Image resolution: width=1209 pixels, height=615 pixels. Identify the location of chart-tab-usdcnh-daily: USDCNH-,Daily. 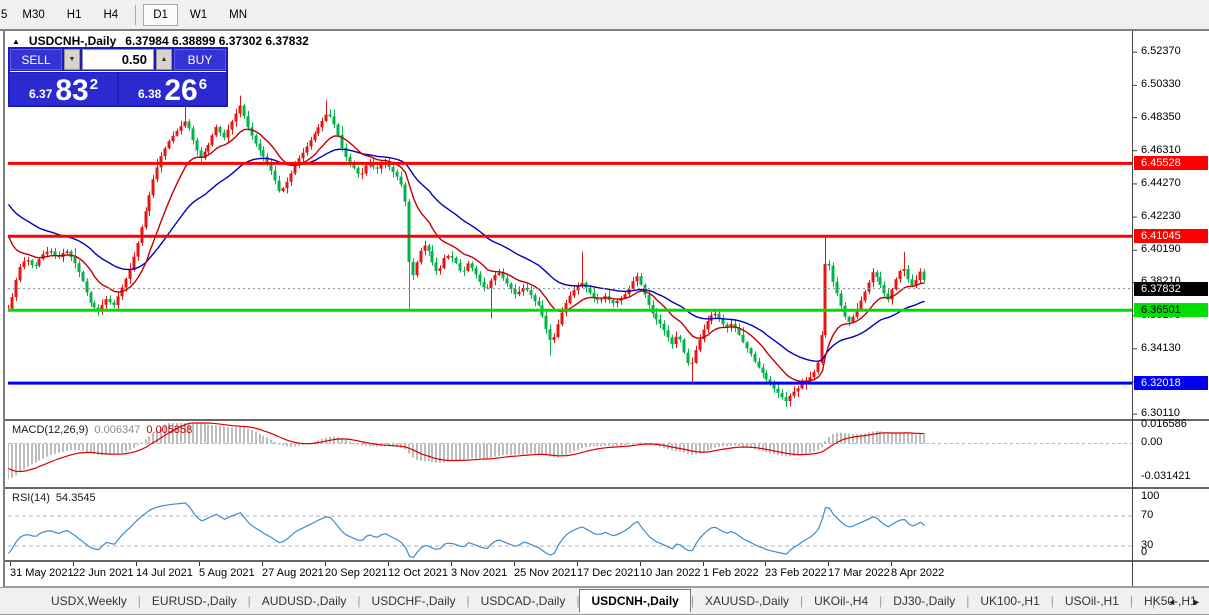
(635, 601).